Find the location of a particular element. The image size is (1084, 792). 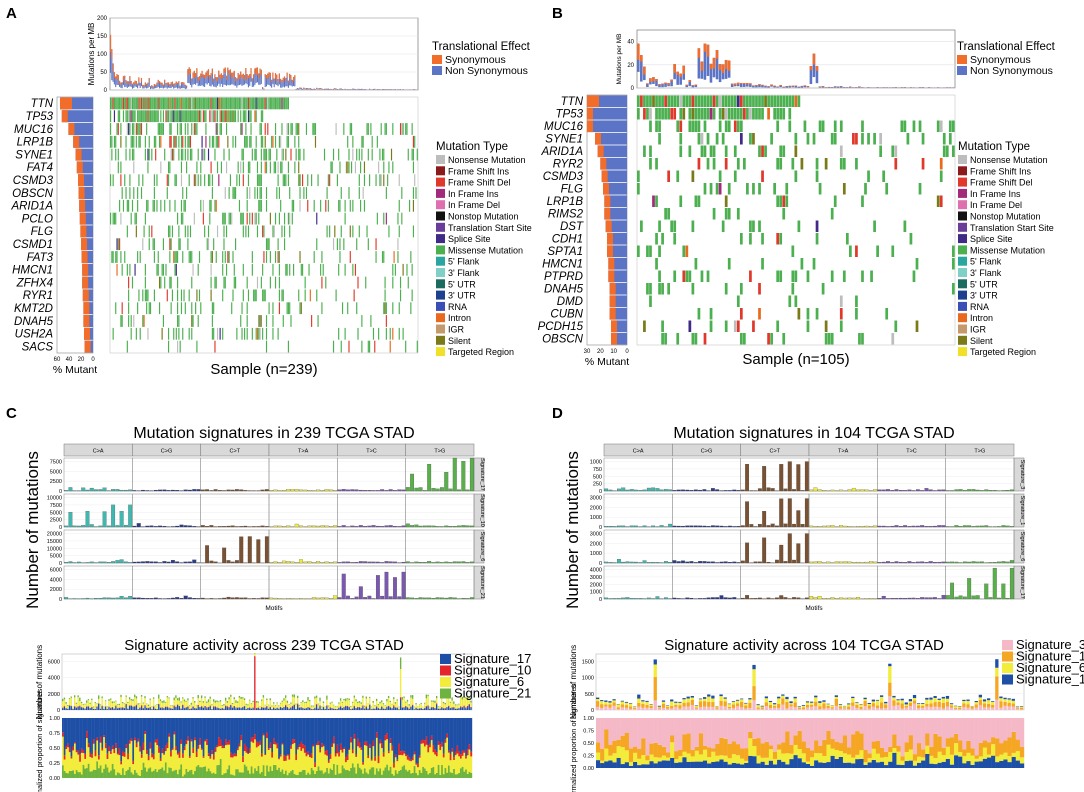

pct-mutant-label: % Mutant is located at coordinates (607, 362).